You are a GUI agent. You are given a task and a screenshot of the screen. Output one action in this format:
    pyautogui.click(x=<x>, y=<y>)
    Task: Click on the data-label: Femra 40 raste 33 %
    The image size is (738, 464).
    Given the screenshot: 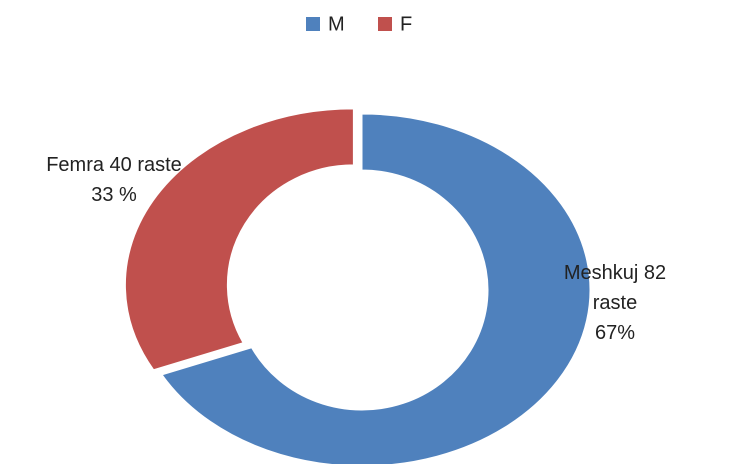 What is the action you would take?
    pyautogui.click(x=114, y=180)
    